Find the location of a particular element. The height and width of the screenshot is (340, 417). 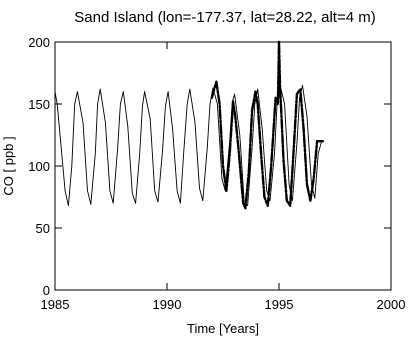

y-tick-label: 150 is located at coordinates (39, 104).